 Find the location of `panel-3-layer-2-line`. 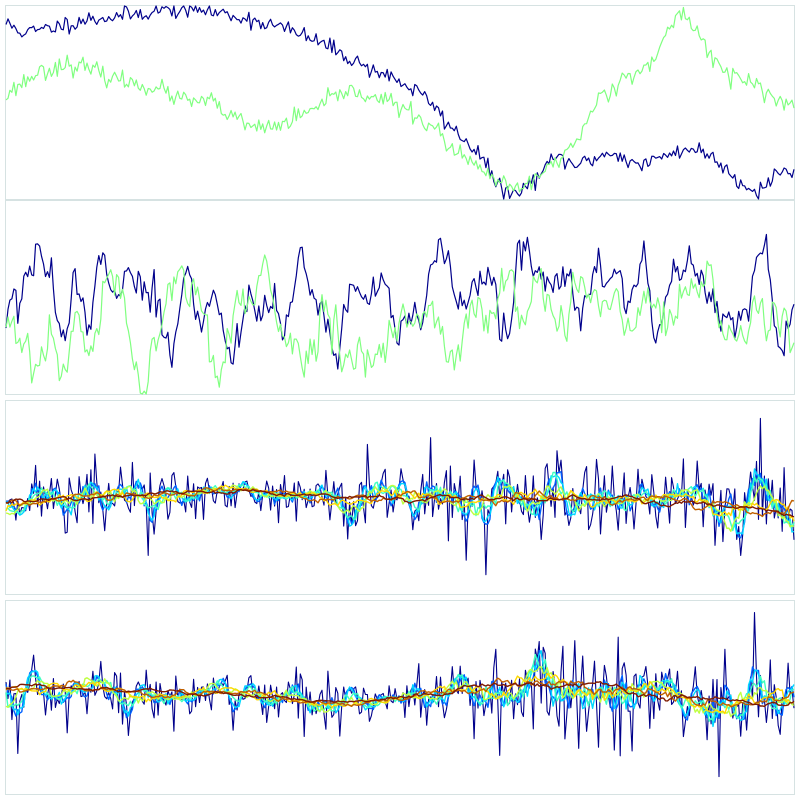

panel-3-layer-2-line is located at coordinates (400, 505).